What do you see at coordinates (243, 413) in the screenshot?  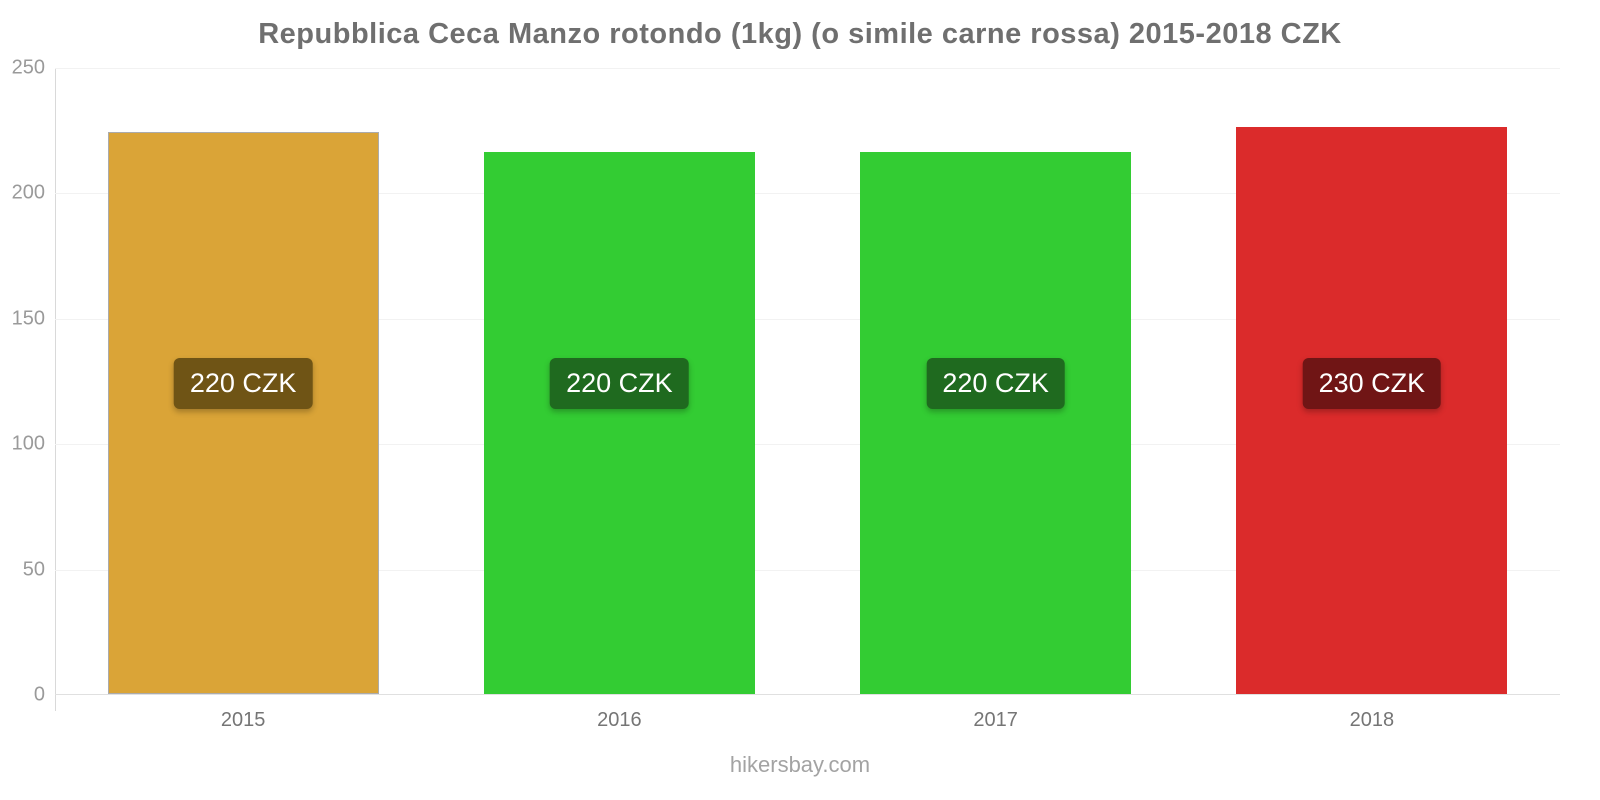 I see `bar-2015` at bounding box center [243, 413].